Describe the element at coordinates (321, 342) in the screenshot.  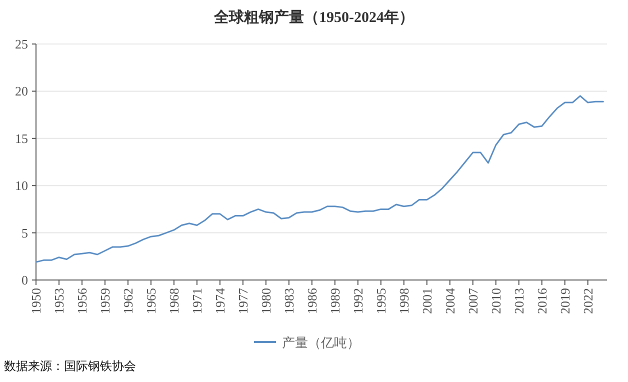
I see `legend-label: 产量（亿吨）` at that location.